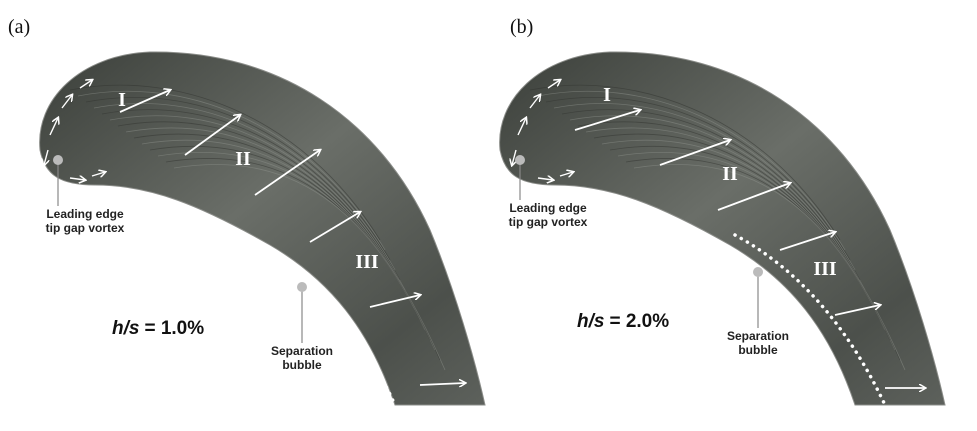  I want to click on panel-tag: (b), so click(521, 27).